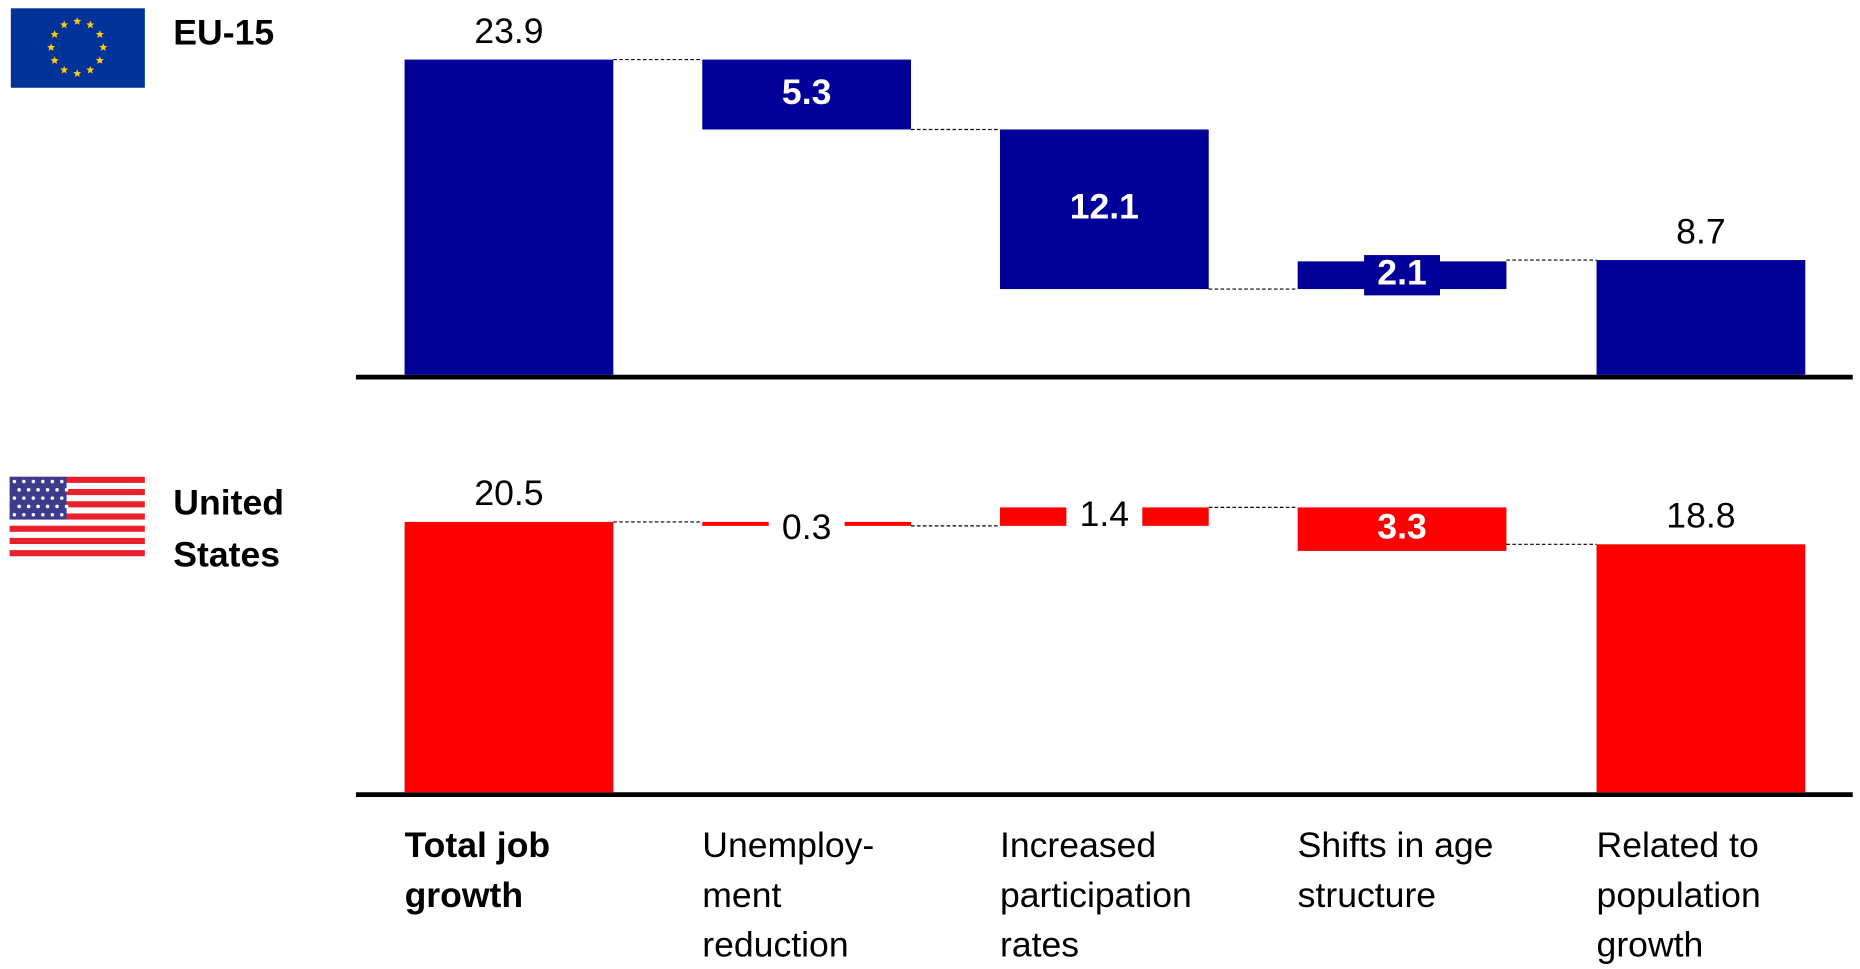  What do you see at coordinates (508, 31) in the screenshot?
I see `value-label: 23.9` at bounding box center [508, 31].